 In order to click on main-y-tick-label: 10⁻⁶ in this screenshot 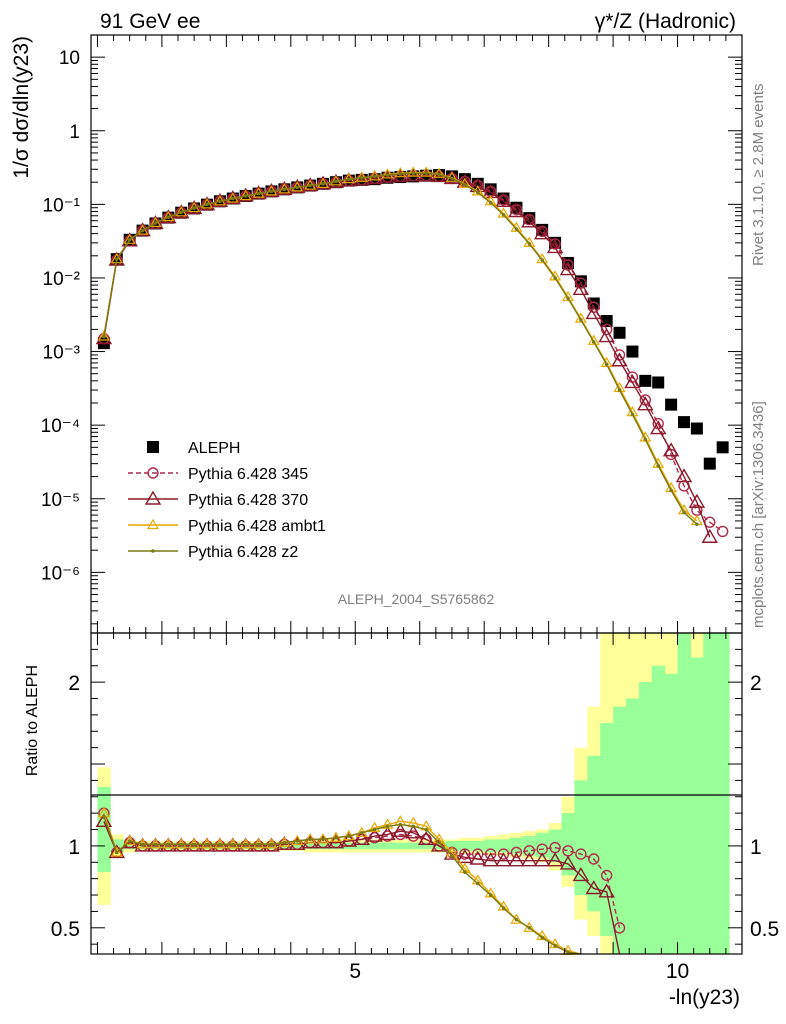, I will do `click(60, 573)`.